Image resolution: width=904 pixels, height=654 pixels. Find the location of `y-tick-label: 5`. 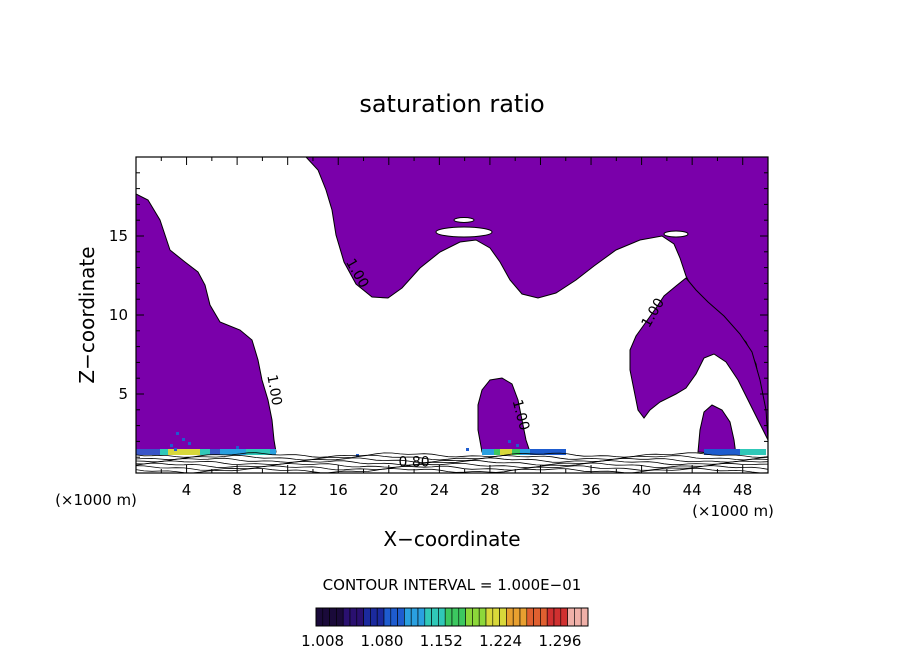

y-tick-label: 5 is located at coordinates (123, 394).